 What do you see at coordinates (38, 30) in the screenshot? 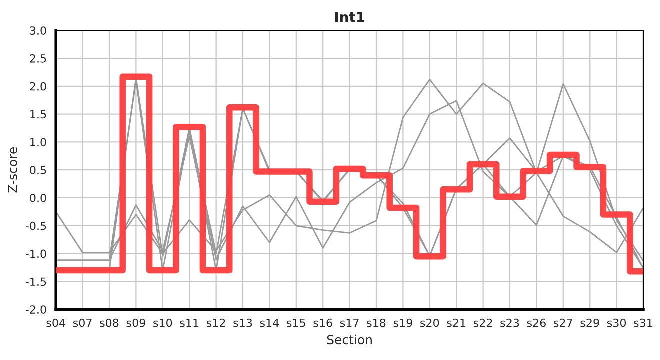
I see `y-tick-label: 3.0` at bounding box center [38, 30].